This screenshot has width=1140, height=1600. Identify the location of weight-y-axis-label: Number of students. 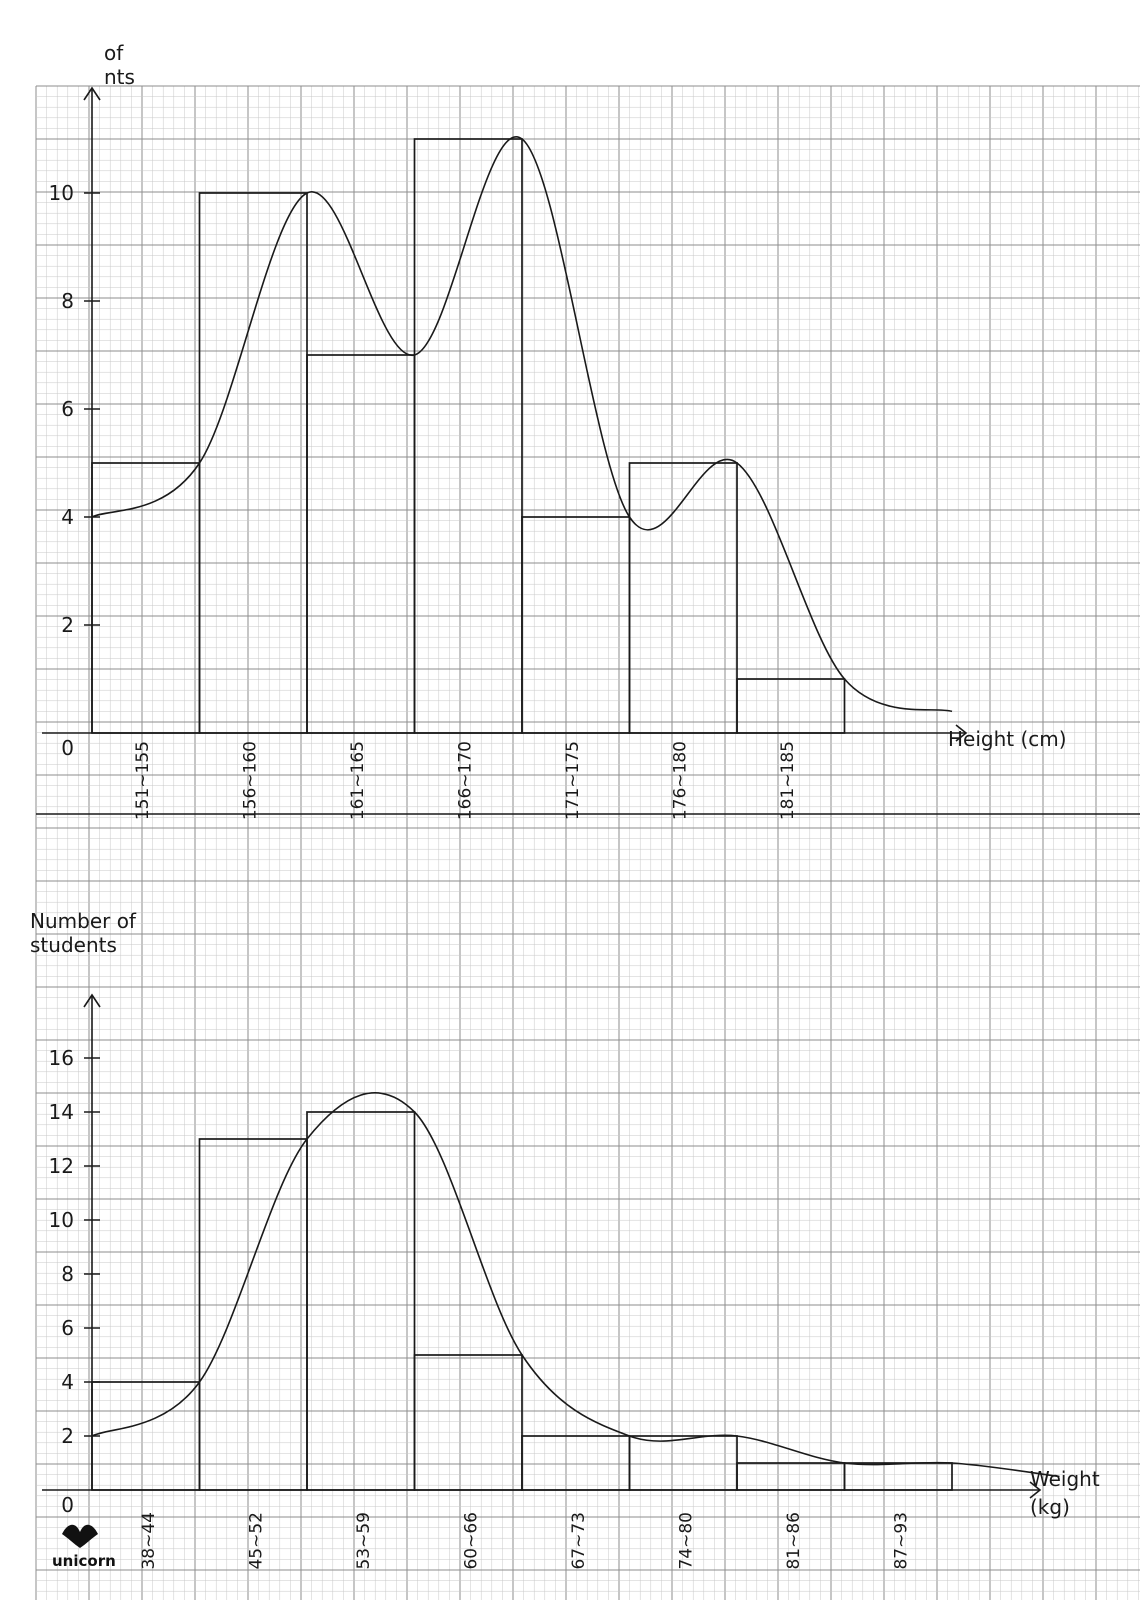
(83, 933).